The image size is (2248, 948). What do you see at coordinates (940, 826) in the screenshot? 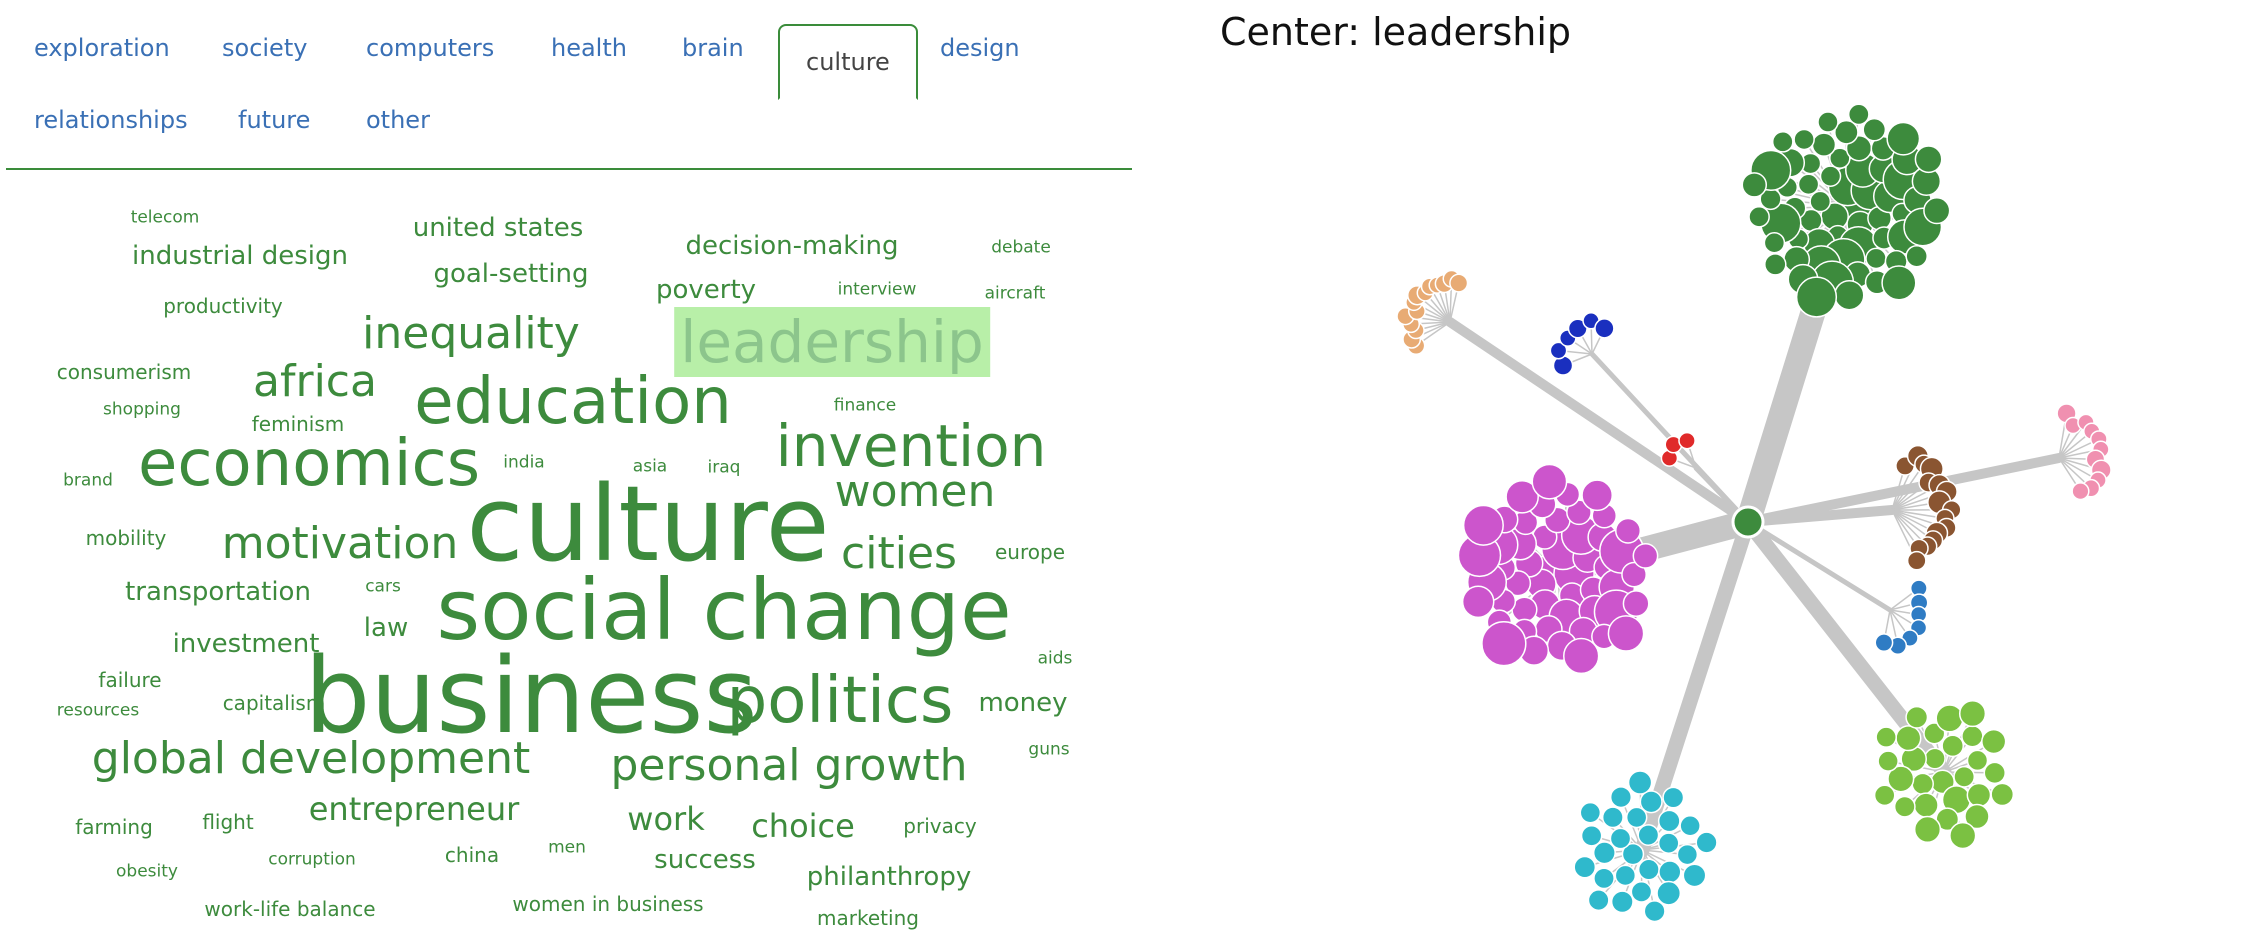
I see `word-privacy: privacy` at bounding box center [940, 826].